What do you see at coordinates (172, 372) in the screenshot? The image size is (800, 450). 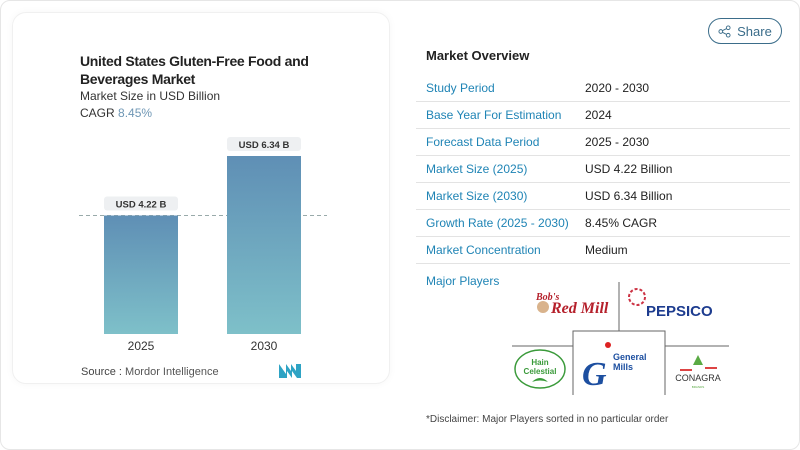 I see `source-value: Mordor Intelligence` at bounding box center [172, 372].